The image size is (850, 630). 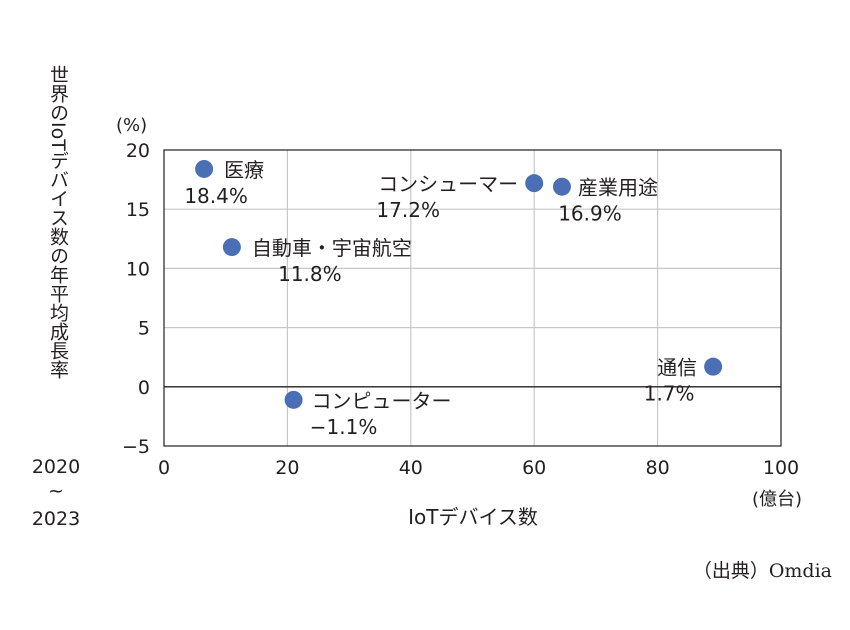 What do you see at coordinates (138, 210) in the screenshot?
I see `y-tick-label: 15` at bounding box center [138, 210].